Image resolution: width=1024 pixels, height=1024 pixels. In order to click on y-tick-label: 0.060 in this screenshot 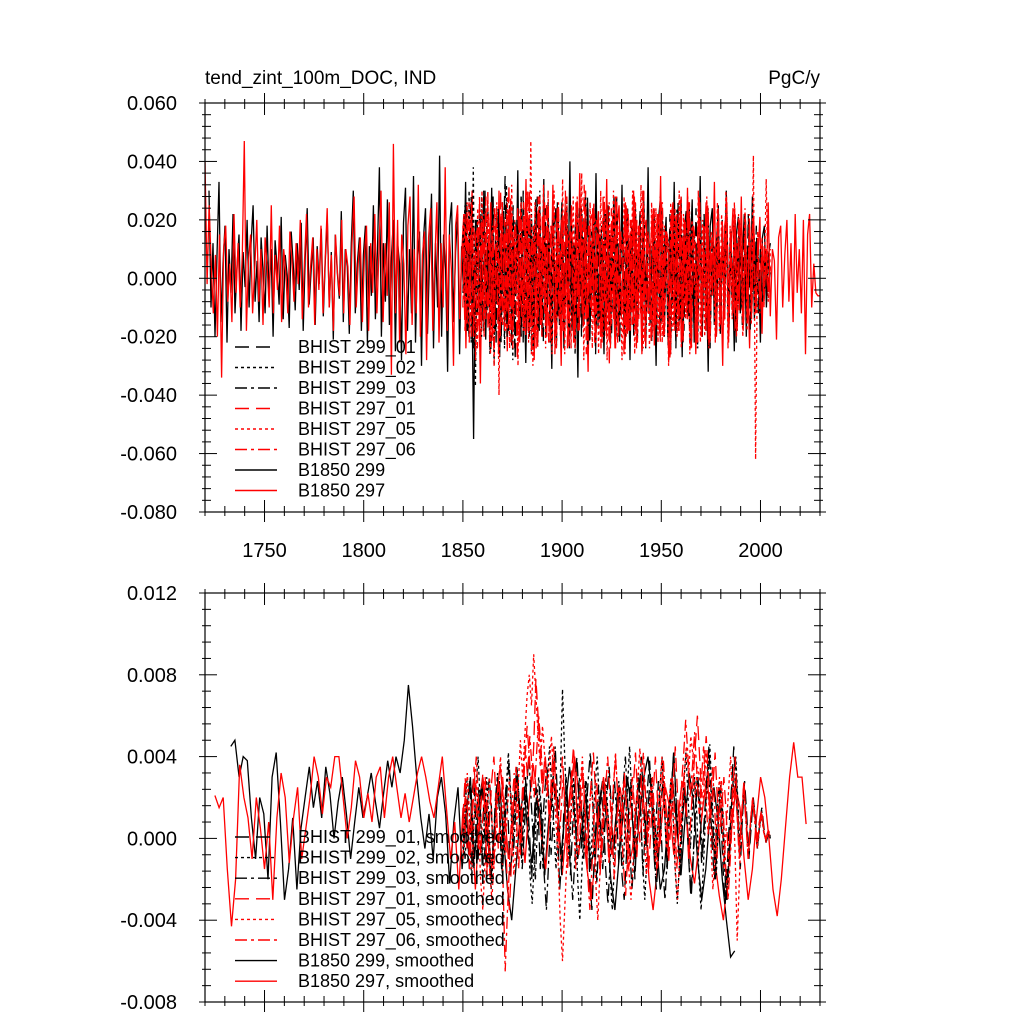, I will do `click(152, 104)`.